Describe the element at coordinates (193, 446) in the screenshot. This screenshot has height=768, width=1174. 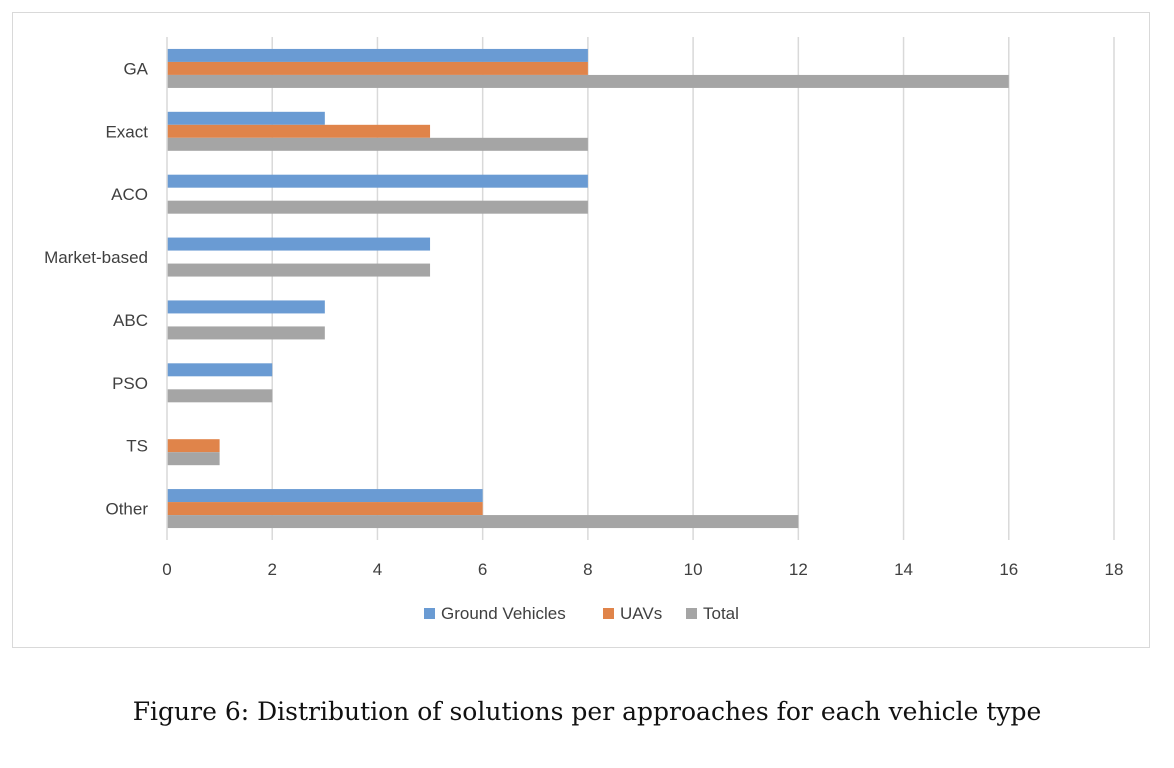
I see `bar-ts-uavs` at that location.